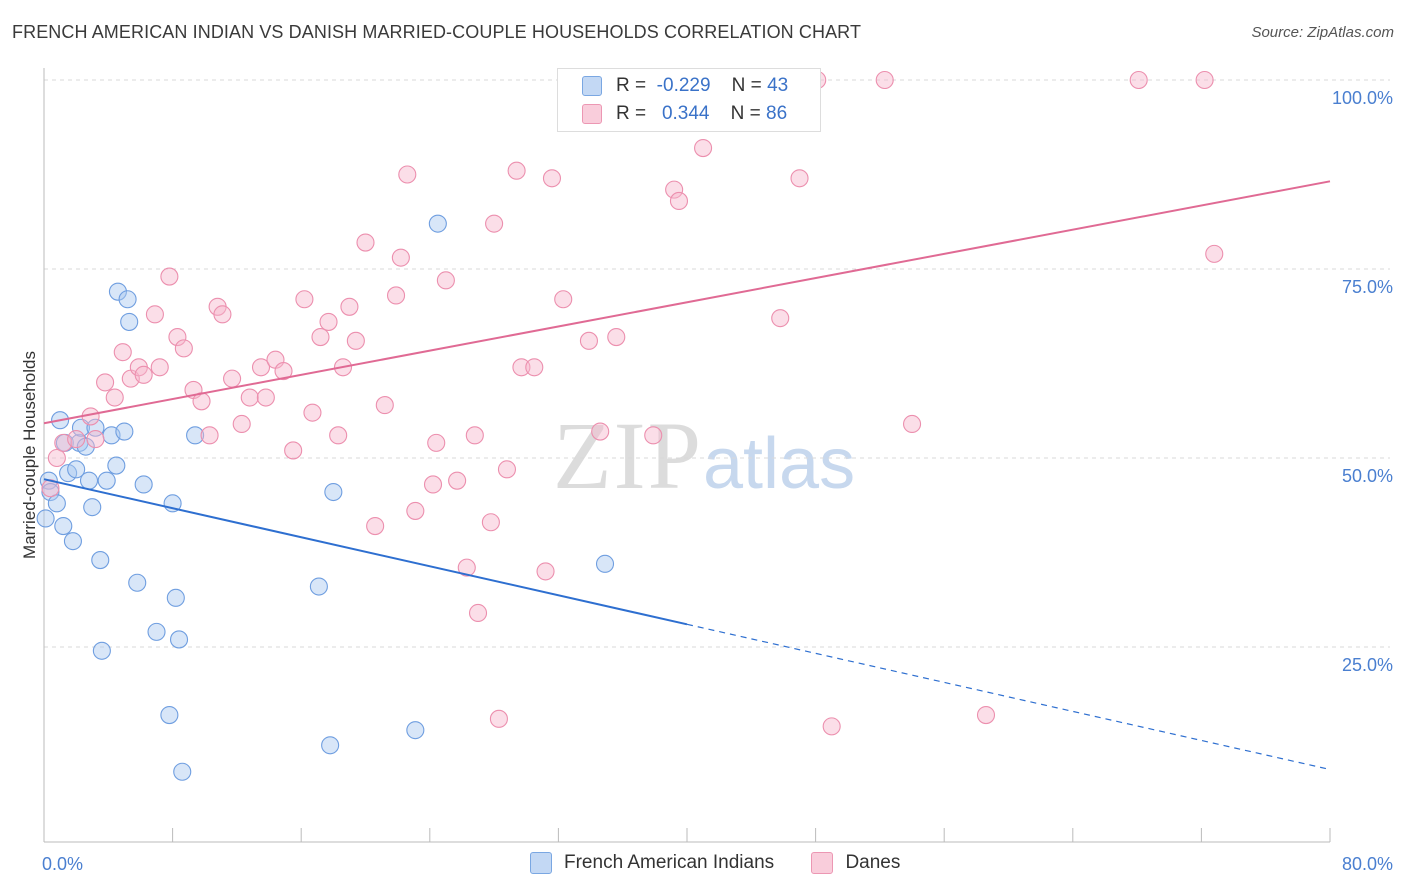 This screenshot has width=1406, height=892. Describe the element at coordinates (1367, 287) in the screenshot. I see `y-tick-label: 75.0%` at that location.